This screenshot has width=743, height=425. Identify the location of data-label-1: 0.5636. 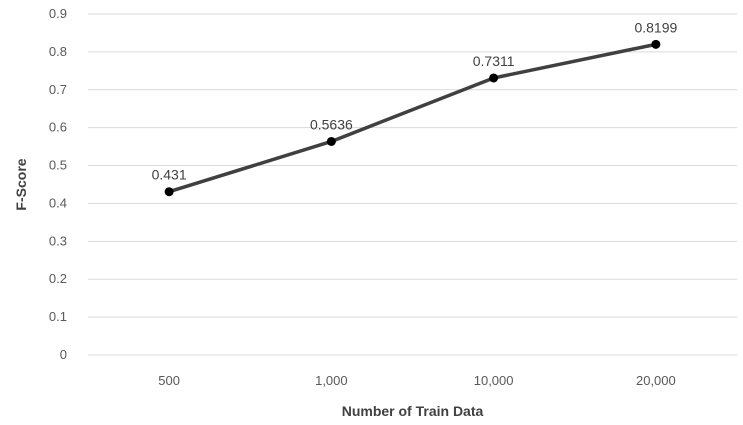
(331, 124).